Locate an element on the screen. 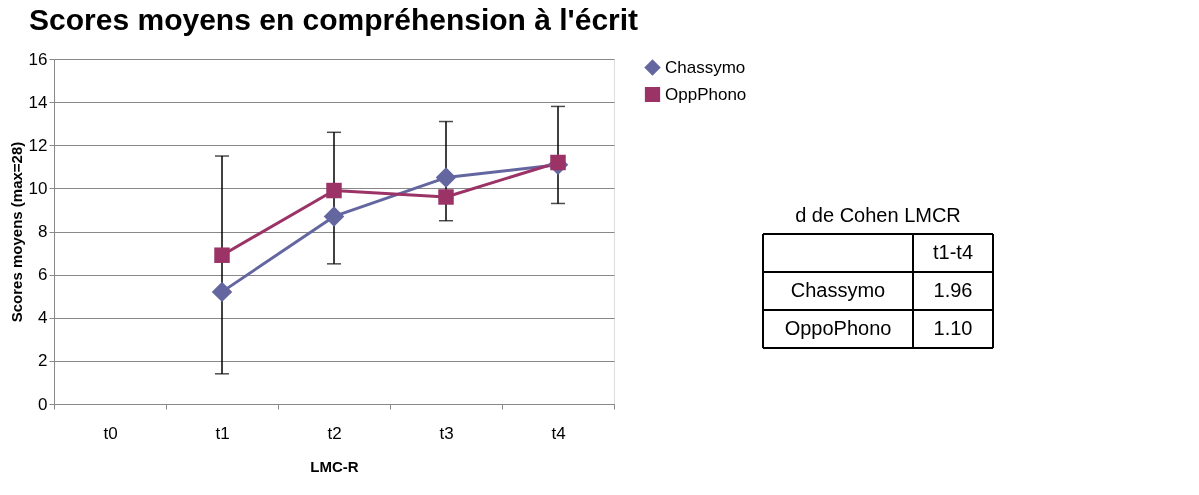 Image resolution: width=1199 pixels, height=495 pixels. text: d de Cohen LMCR is located at coordinates (878, 215).